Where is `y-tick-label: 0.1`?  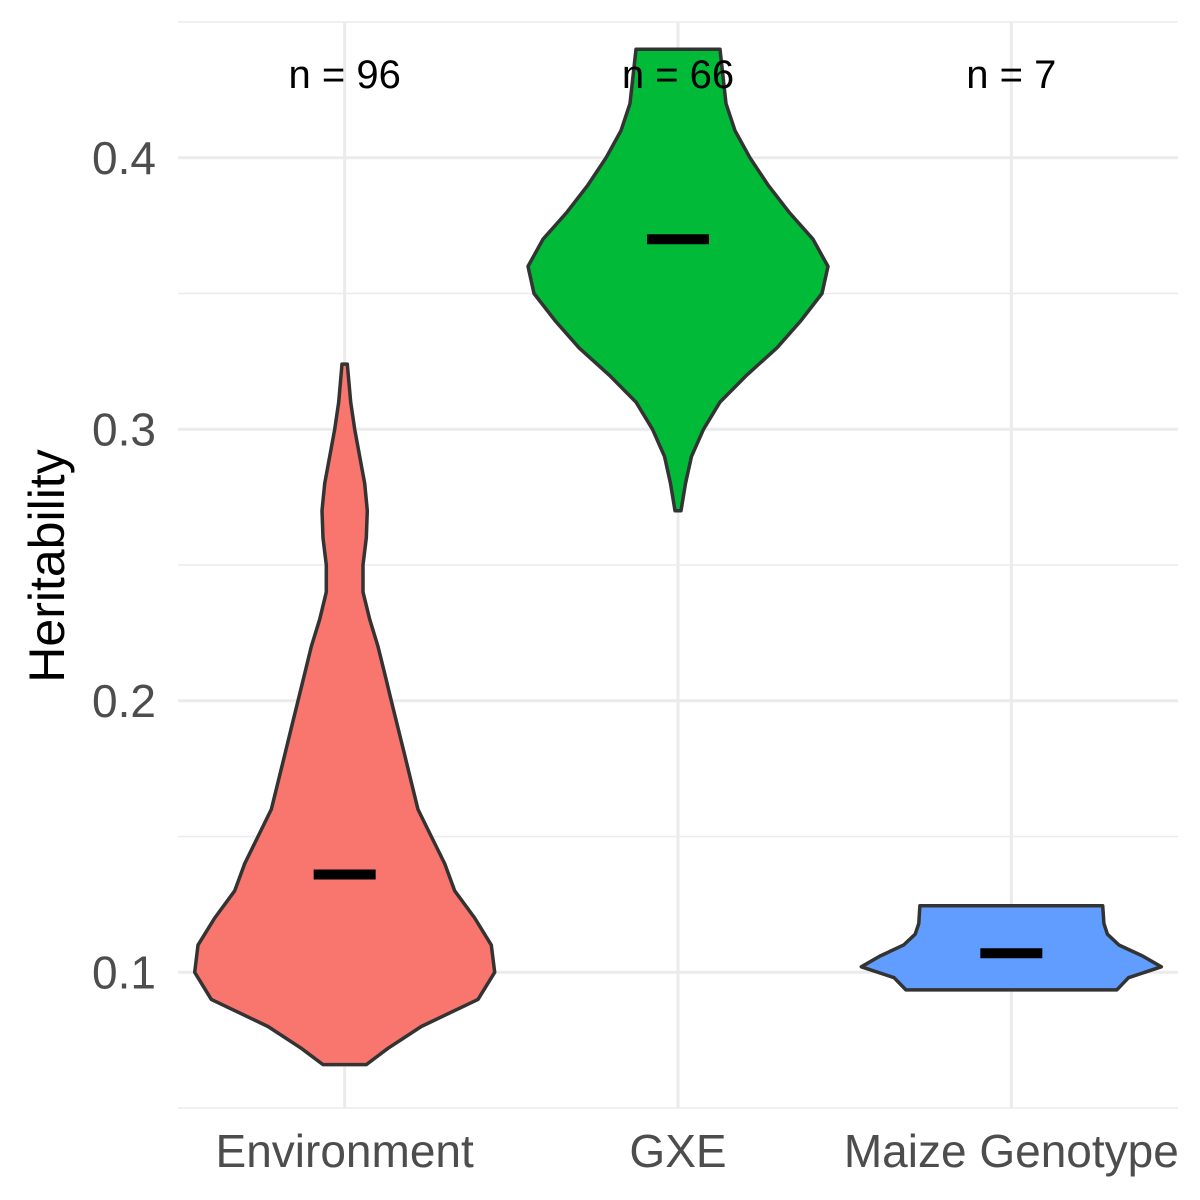 y-tick-label: 0.1 is located at coordinates (124, 972).